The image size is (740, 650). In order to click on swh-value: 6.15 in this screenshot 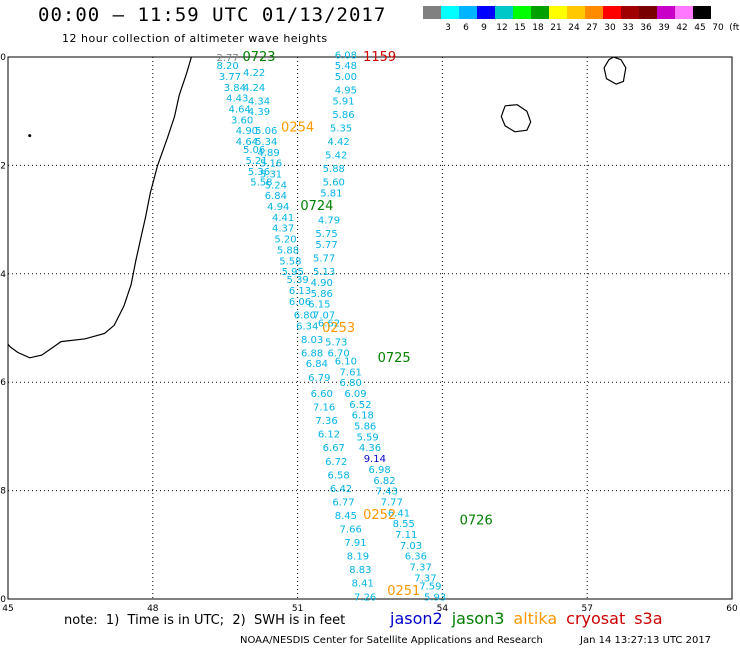, I will do `click(319, 305)`.